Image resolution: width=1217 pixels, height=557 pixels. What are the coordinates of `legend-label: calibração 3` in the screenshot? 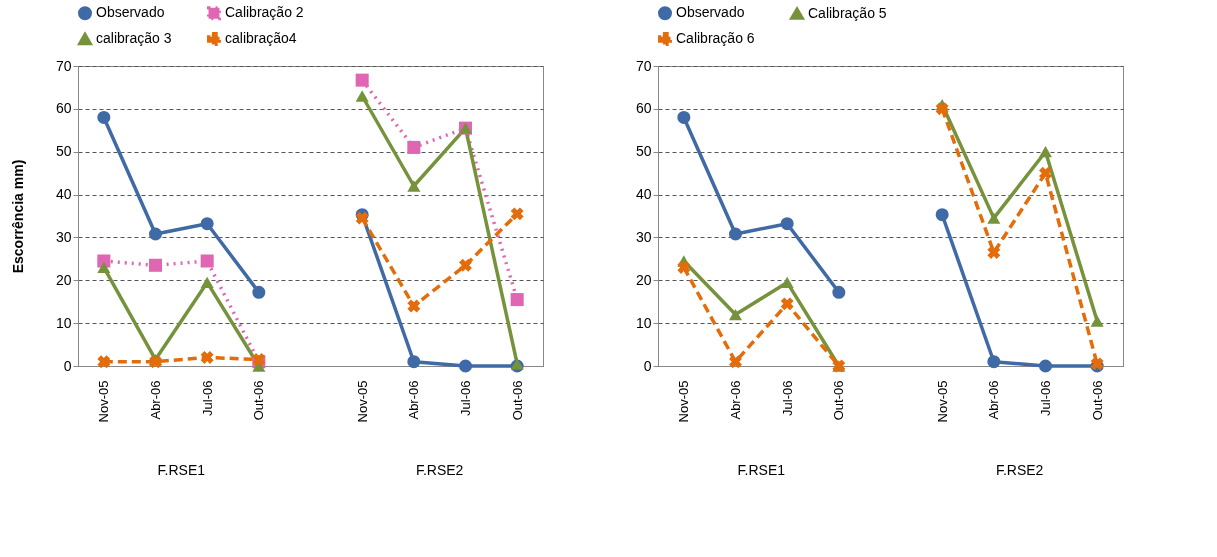 It's located at (134, 38).